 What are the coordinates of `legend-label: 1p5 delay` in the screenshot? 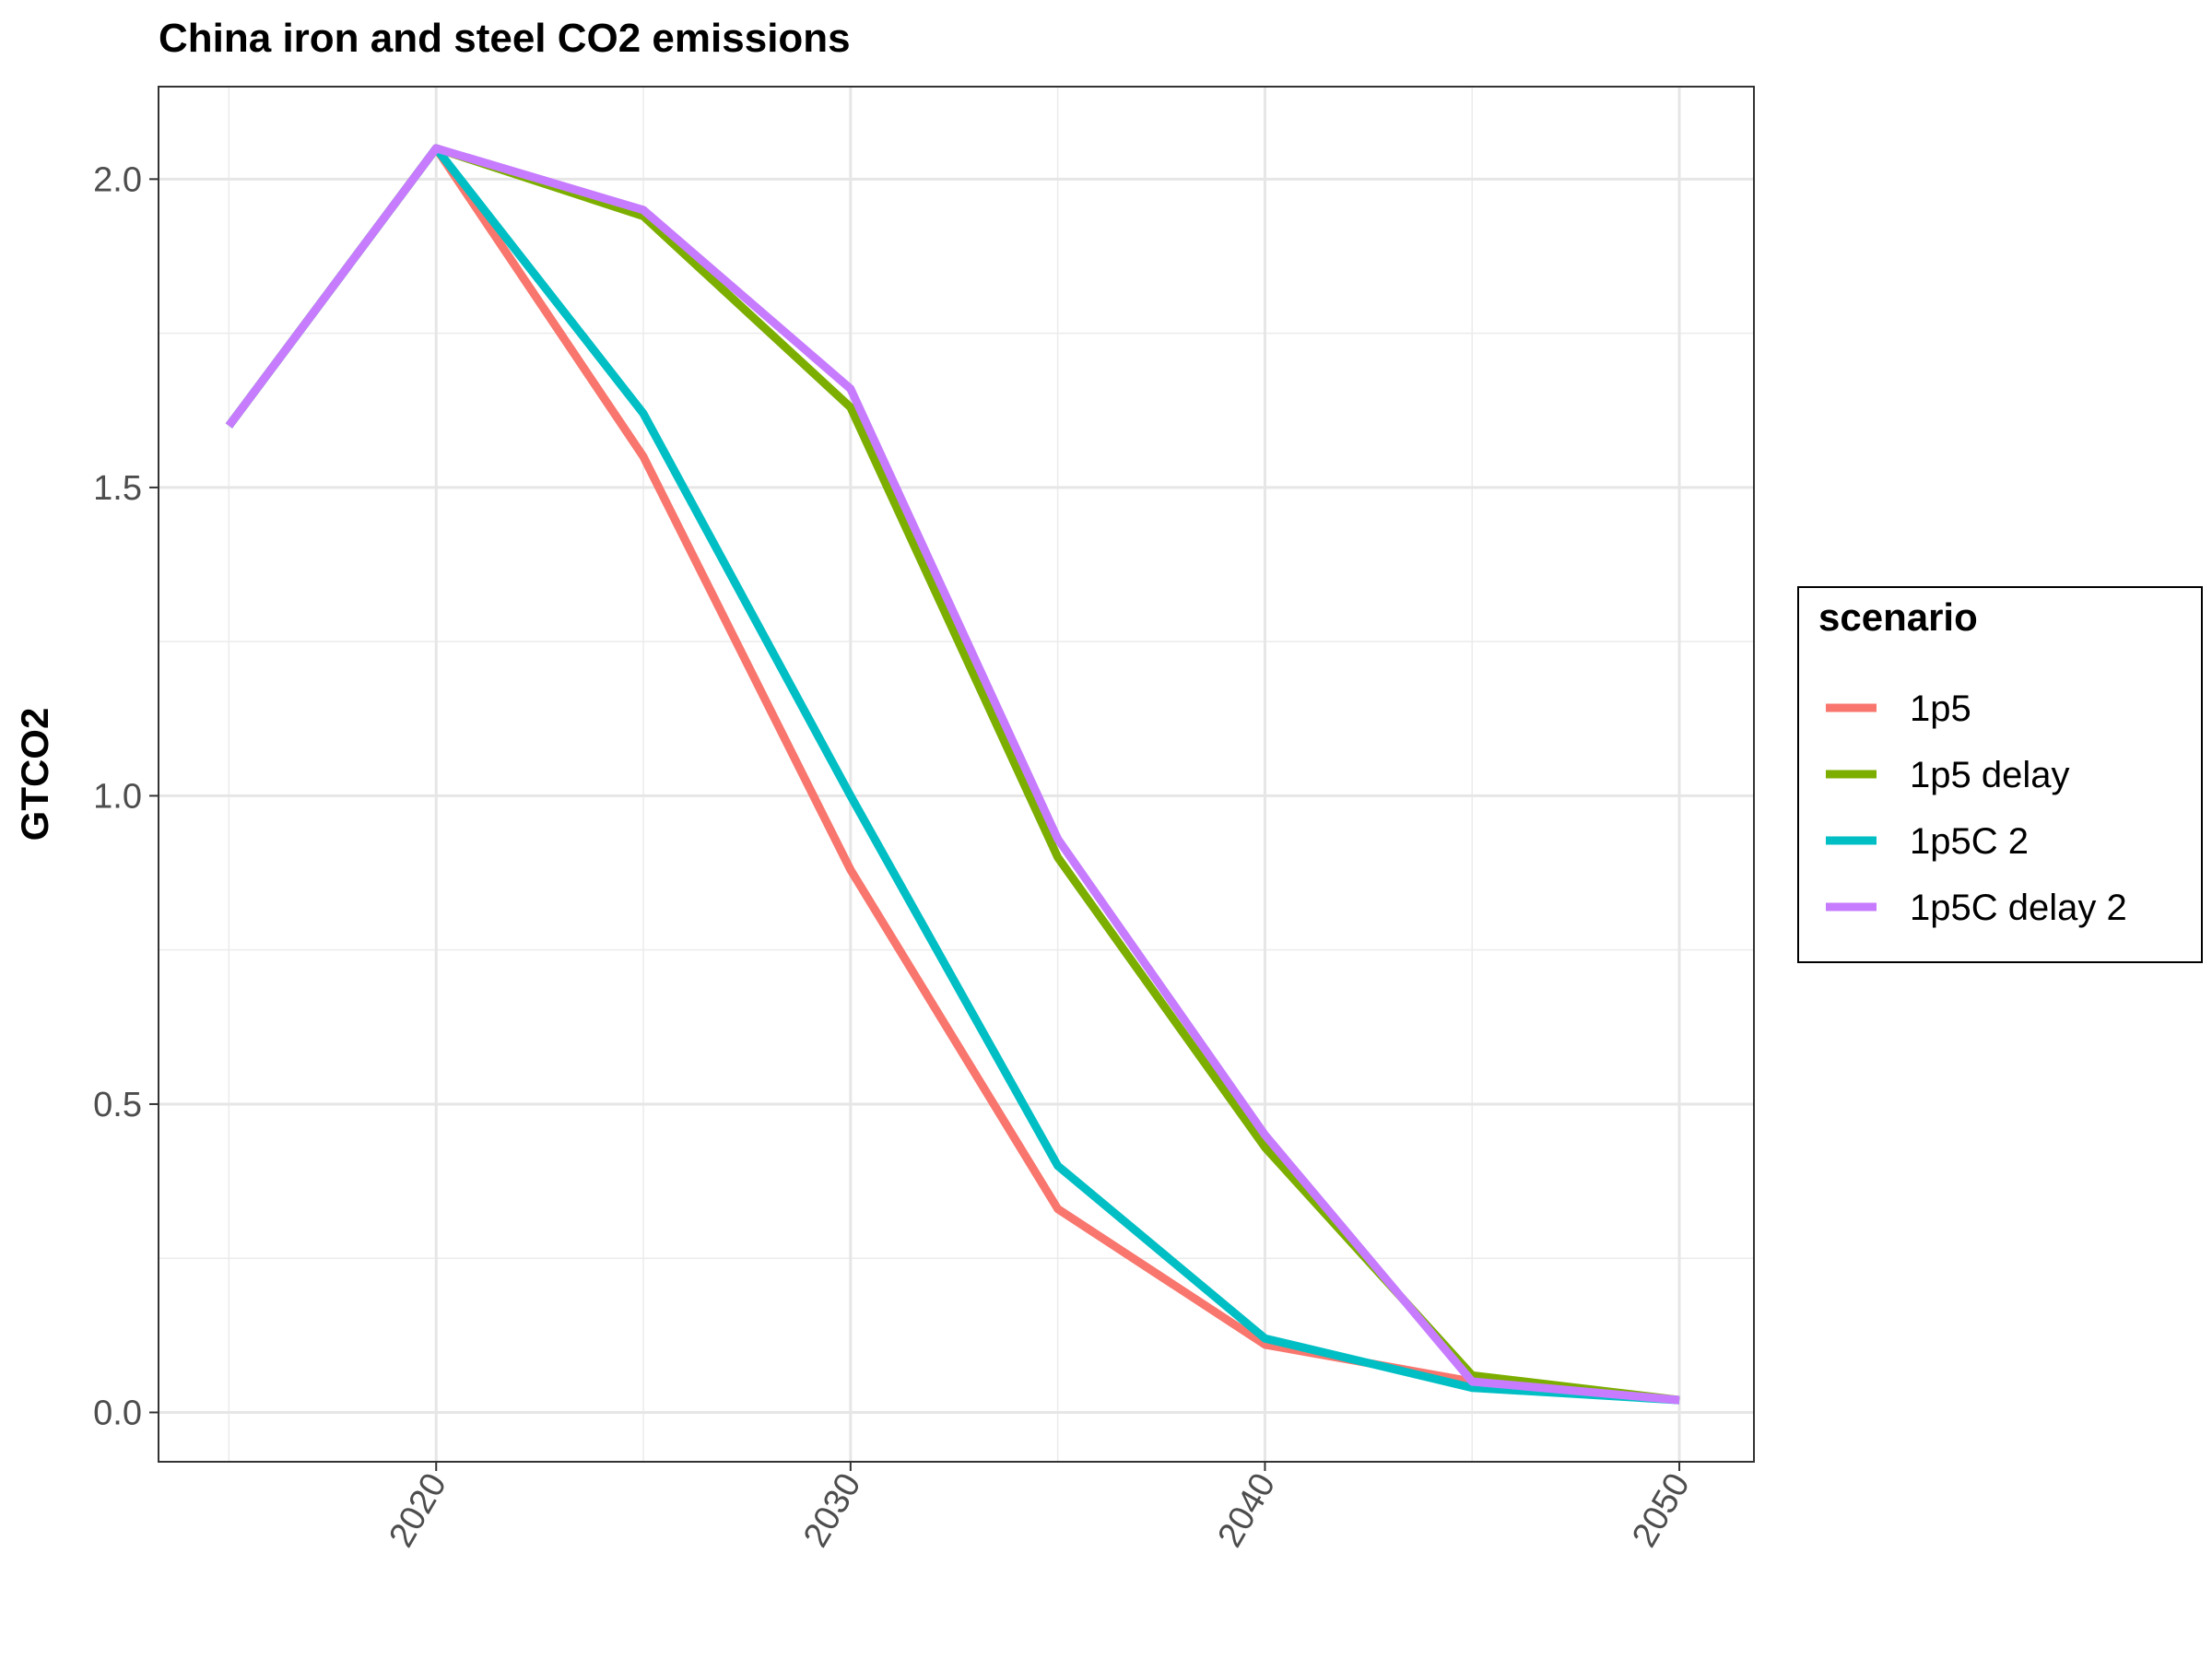 It's located at (1989, 775).